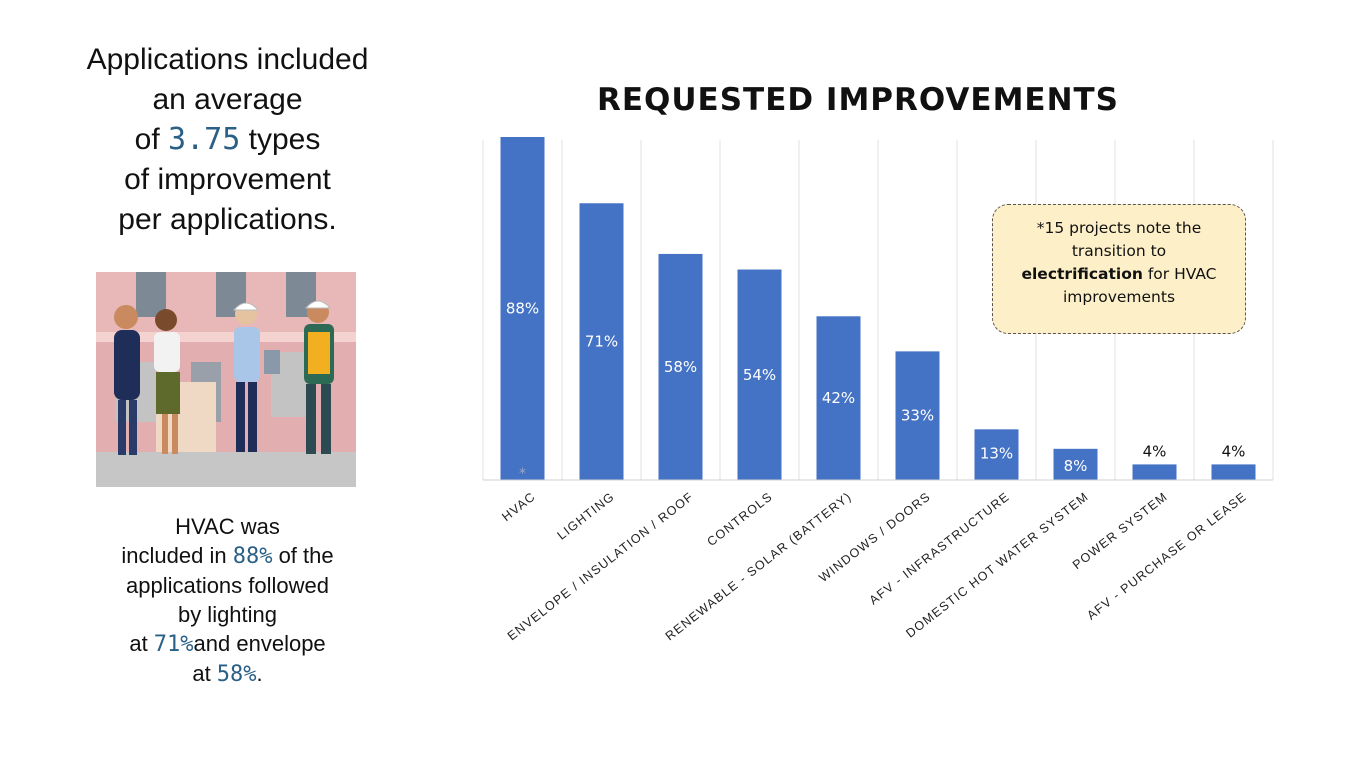 The width and height of the screenshot is (1350, 759). What do you see at coordinates (252, 556) in the screenshot?
I see `hvac-share-value: 88%` at bounding box center [252, 556].